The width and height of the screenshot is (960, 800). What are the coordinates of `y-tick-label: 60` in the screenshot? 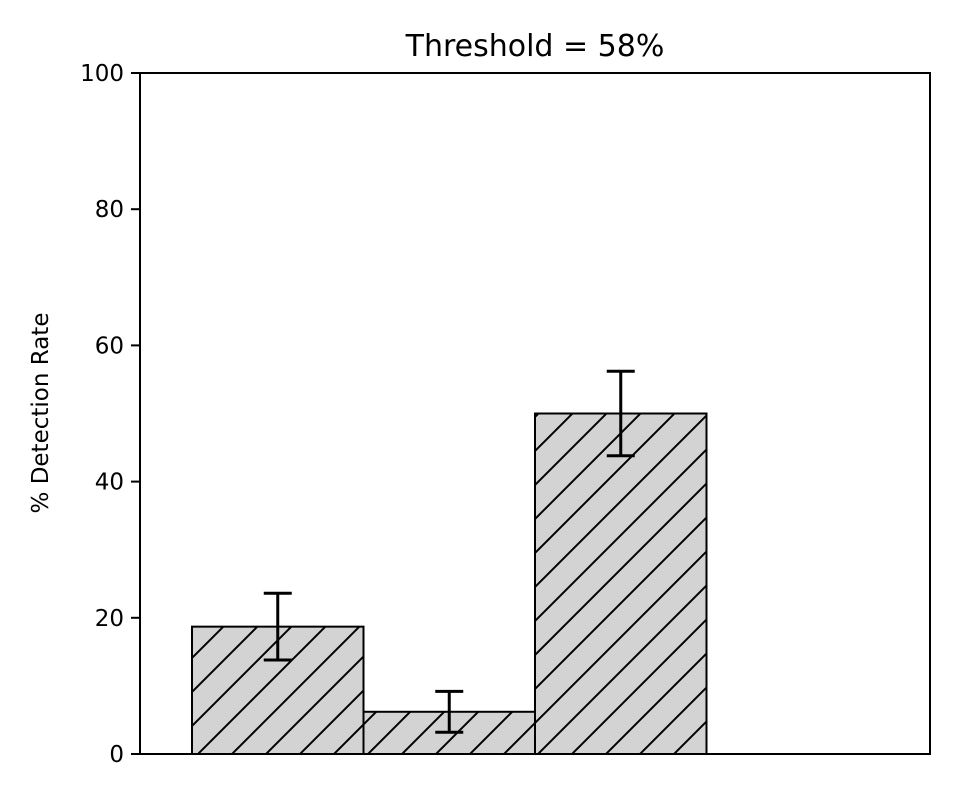 It's located at (109, 346).